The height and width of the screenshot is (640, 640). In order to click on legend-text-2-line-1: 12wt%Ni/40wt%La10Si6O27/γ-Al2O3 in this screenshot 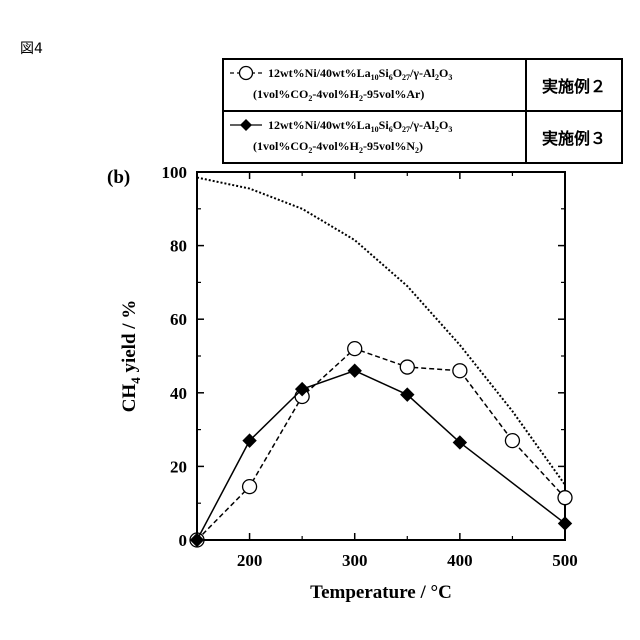, I will do `click(360, 126)`.